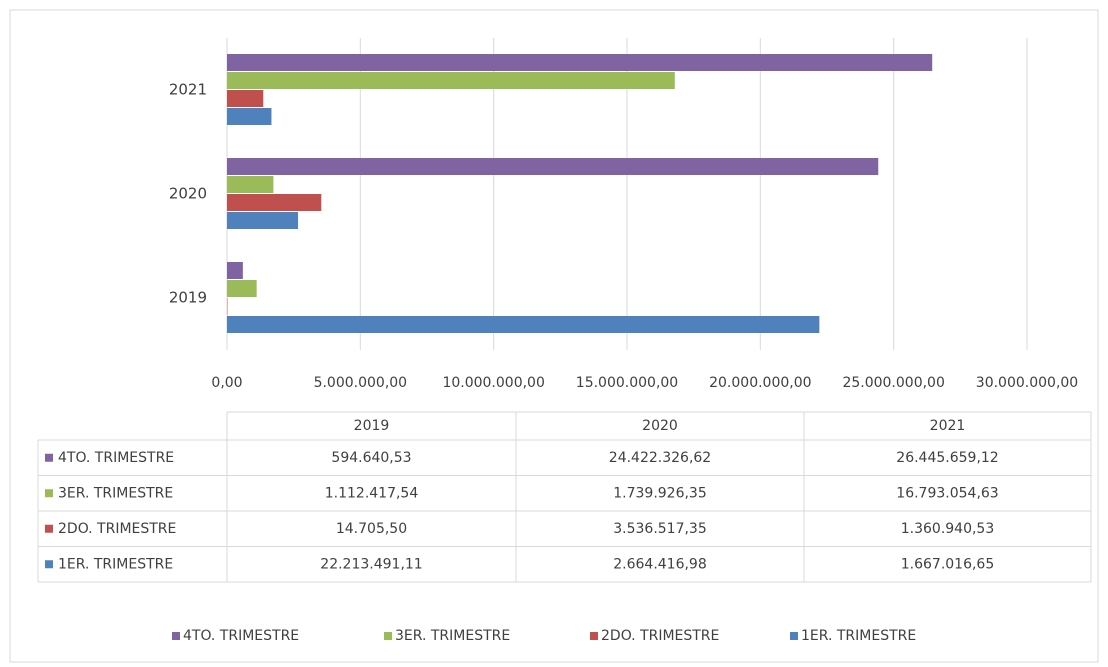  Describe the element at coordinates (188, 194) in the screenshot. I see `y-tick-label: 2020` at that location.